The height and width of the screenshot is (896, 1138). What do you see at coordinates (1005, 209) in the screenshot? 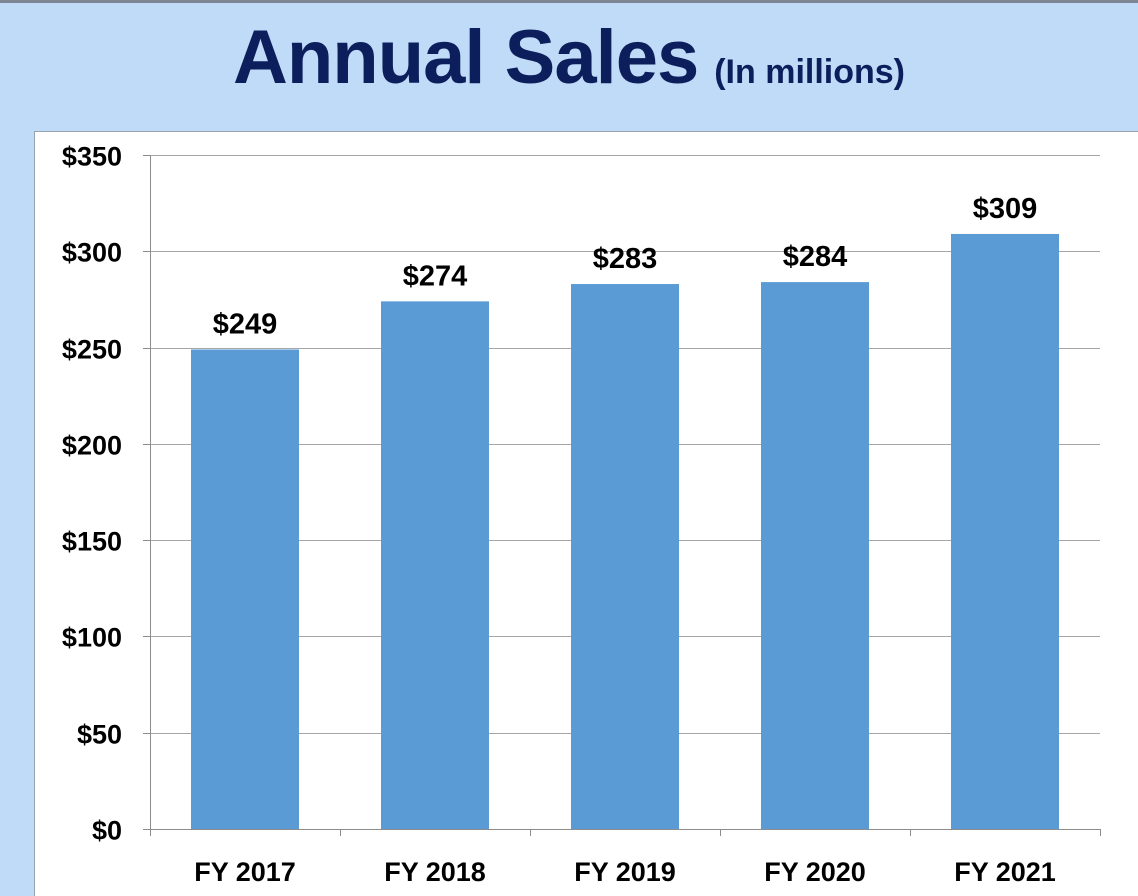
I see `data-label: $309` at bounding box center [1005, 209].